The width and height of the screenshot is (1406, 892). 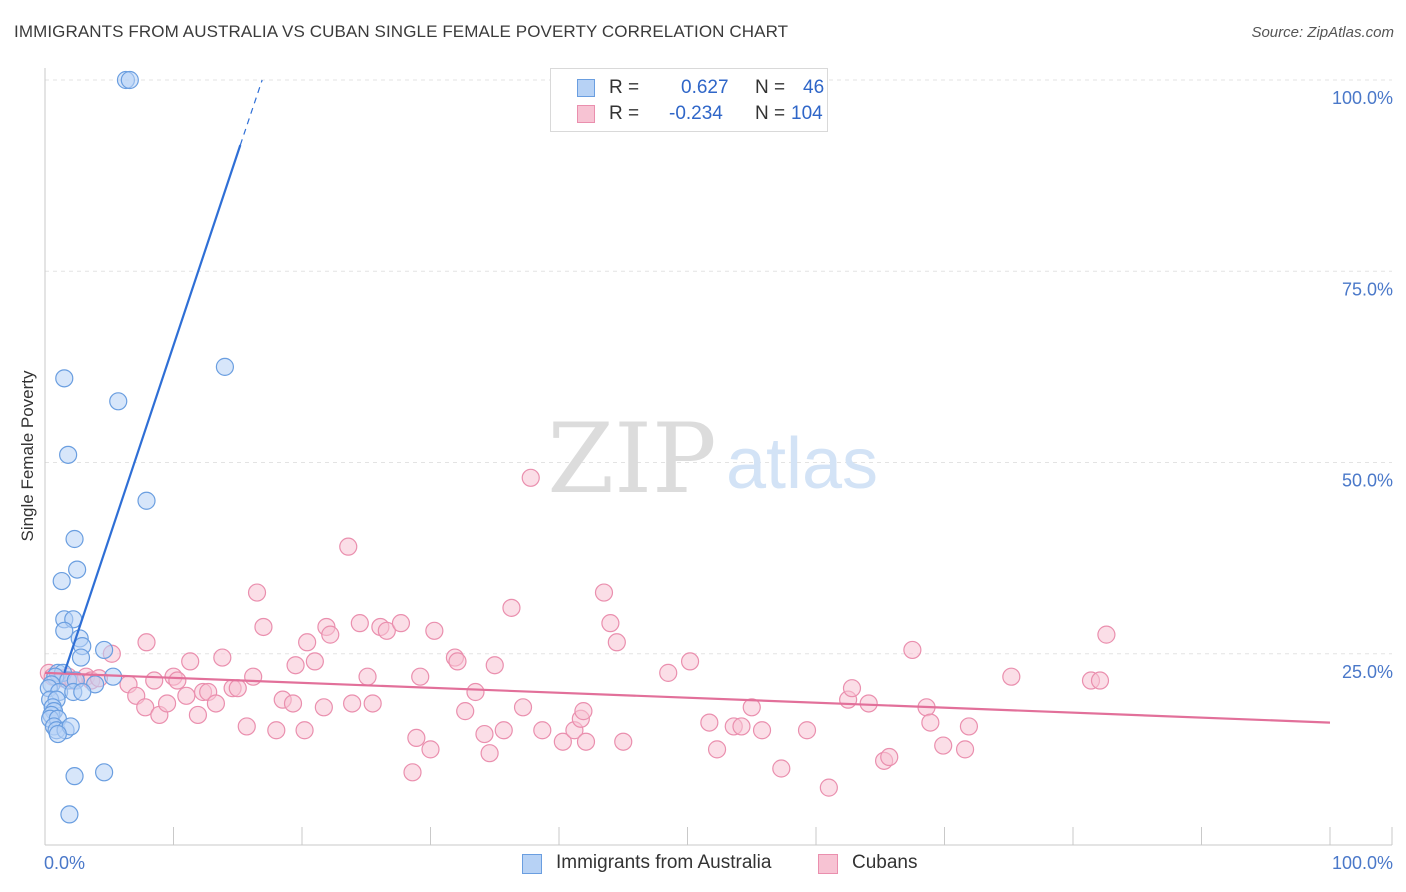 I want to click on watermark-zip: ZIP, so click(x=631, y=459).